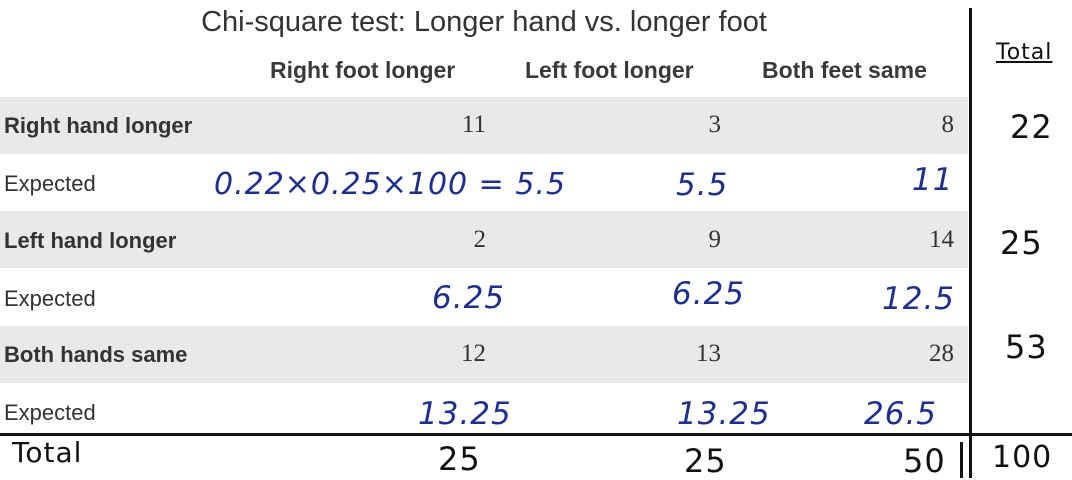 Image resolution: width=1072 pixels, height=480 pixels. Describe the element at coordinates (681, 240) in the screenshot. I see `cell-observed: 9` at that location.